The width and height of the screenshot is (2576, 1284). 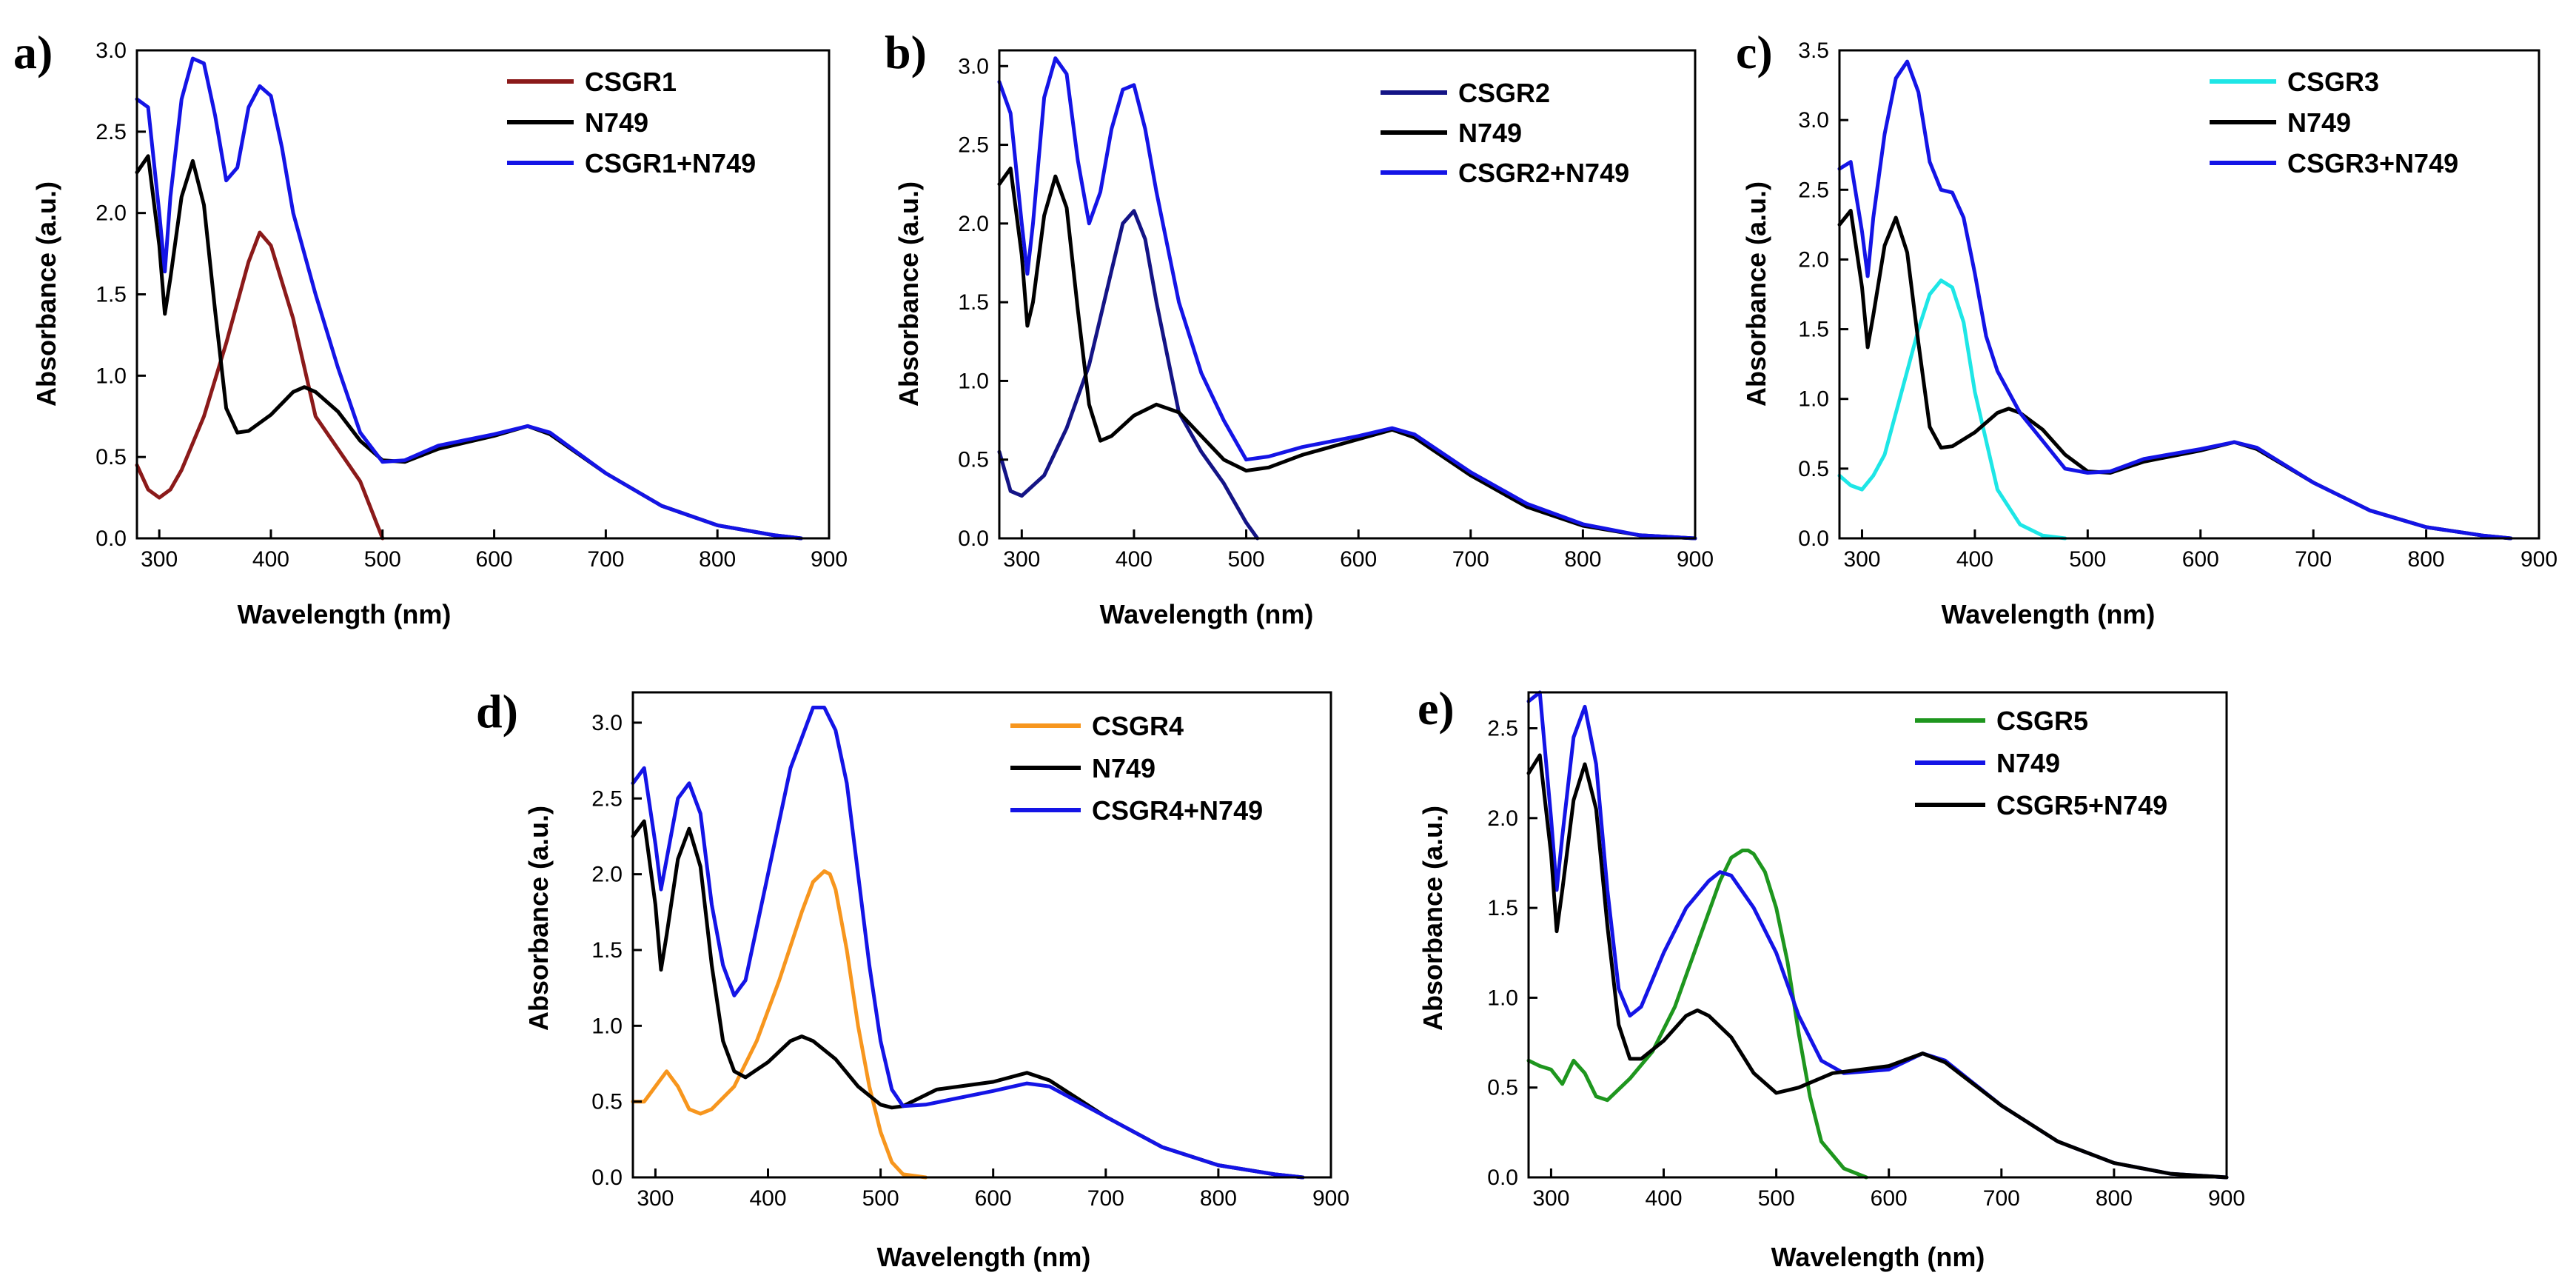 I want to click on series-line-csgr4-n749, so click(x=968, y=943).